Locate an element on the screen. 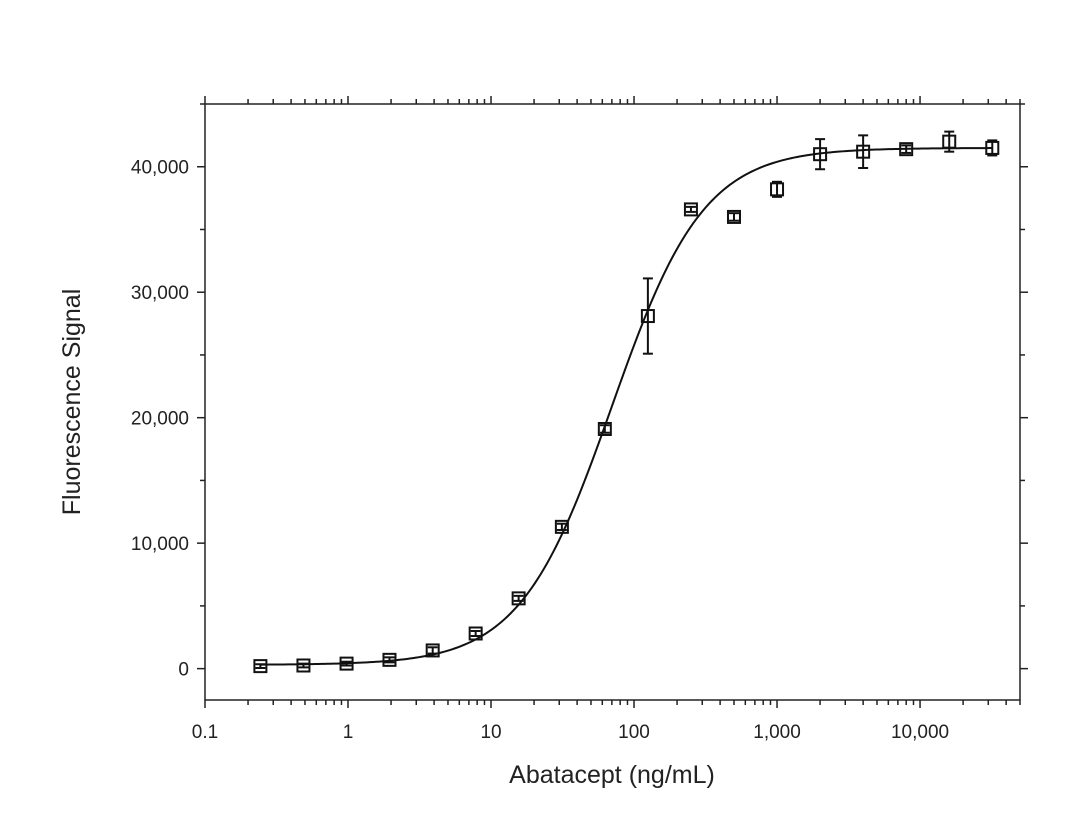 The height and width of the screenshot is (835, 1080). x-tick-label: 10,000 is located at coordinates (920, 732).